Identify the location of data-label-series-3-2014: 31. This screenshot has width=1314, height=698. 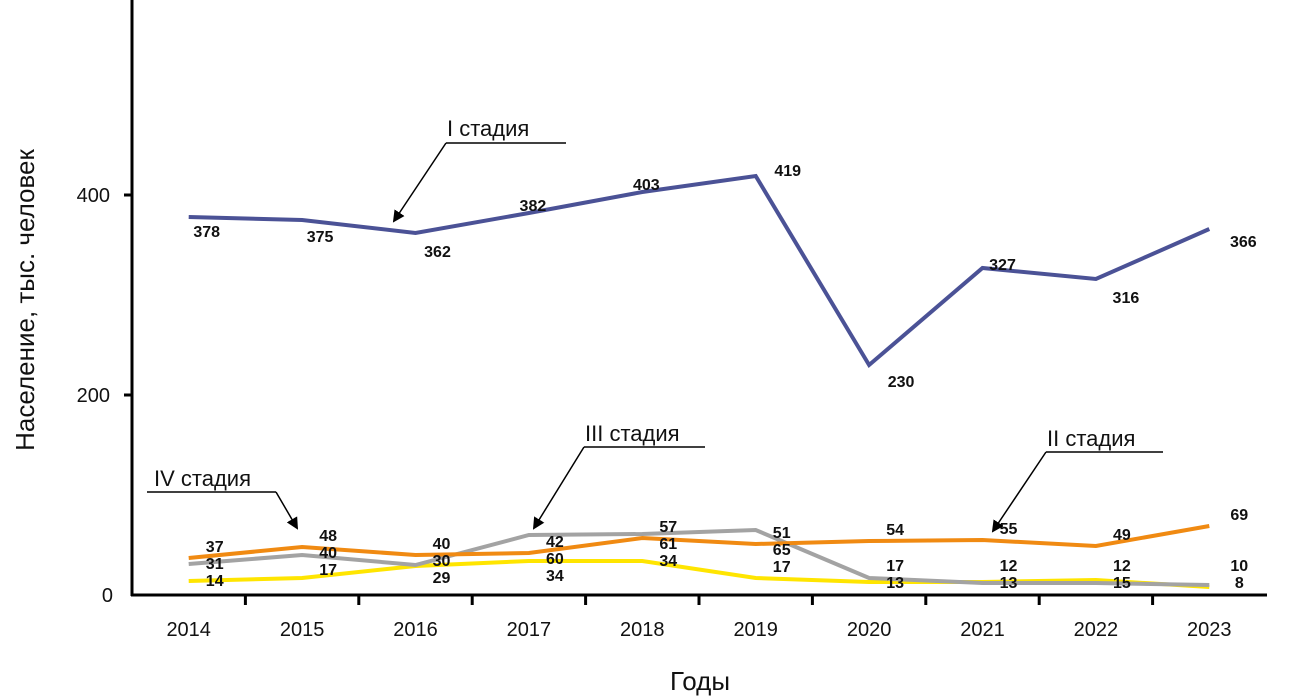
(215, 564).